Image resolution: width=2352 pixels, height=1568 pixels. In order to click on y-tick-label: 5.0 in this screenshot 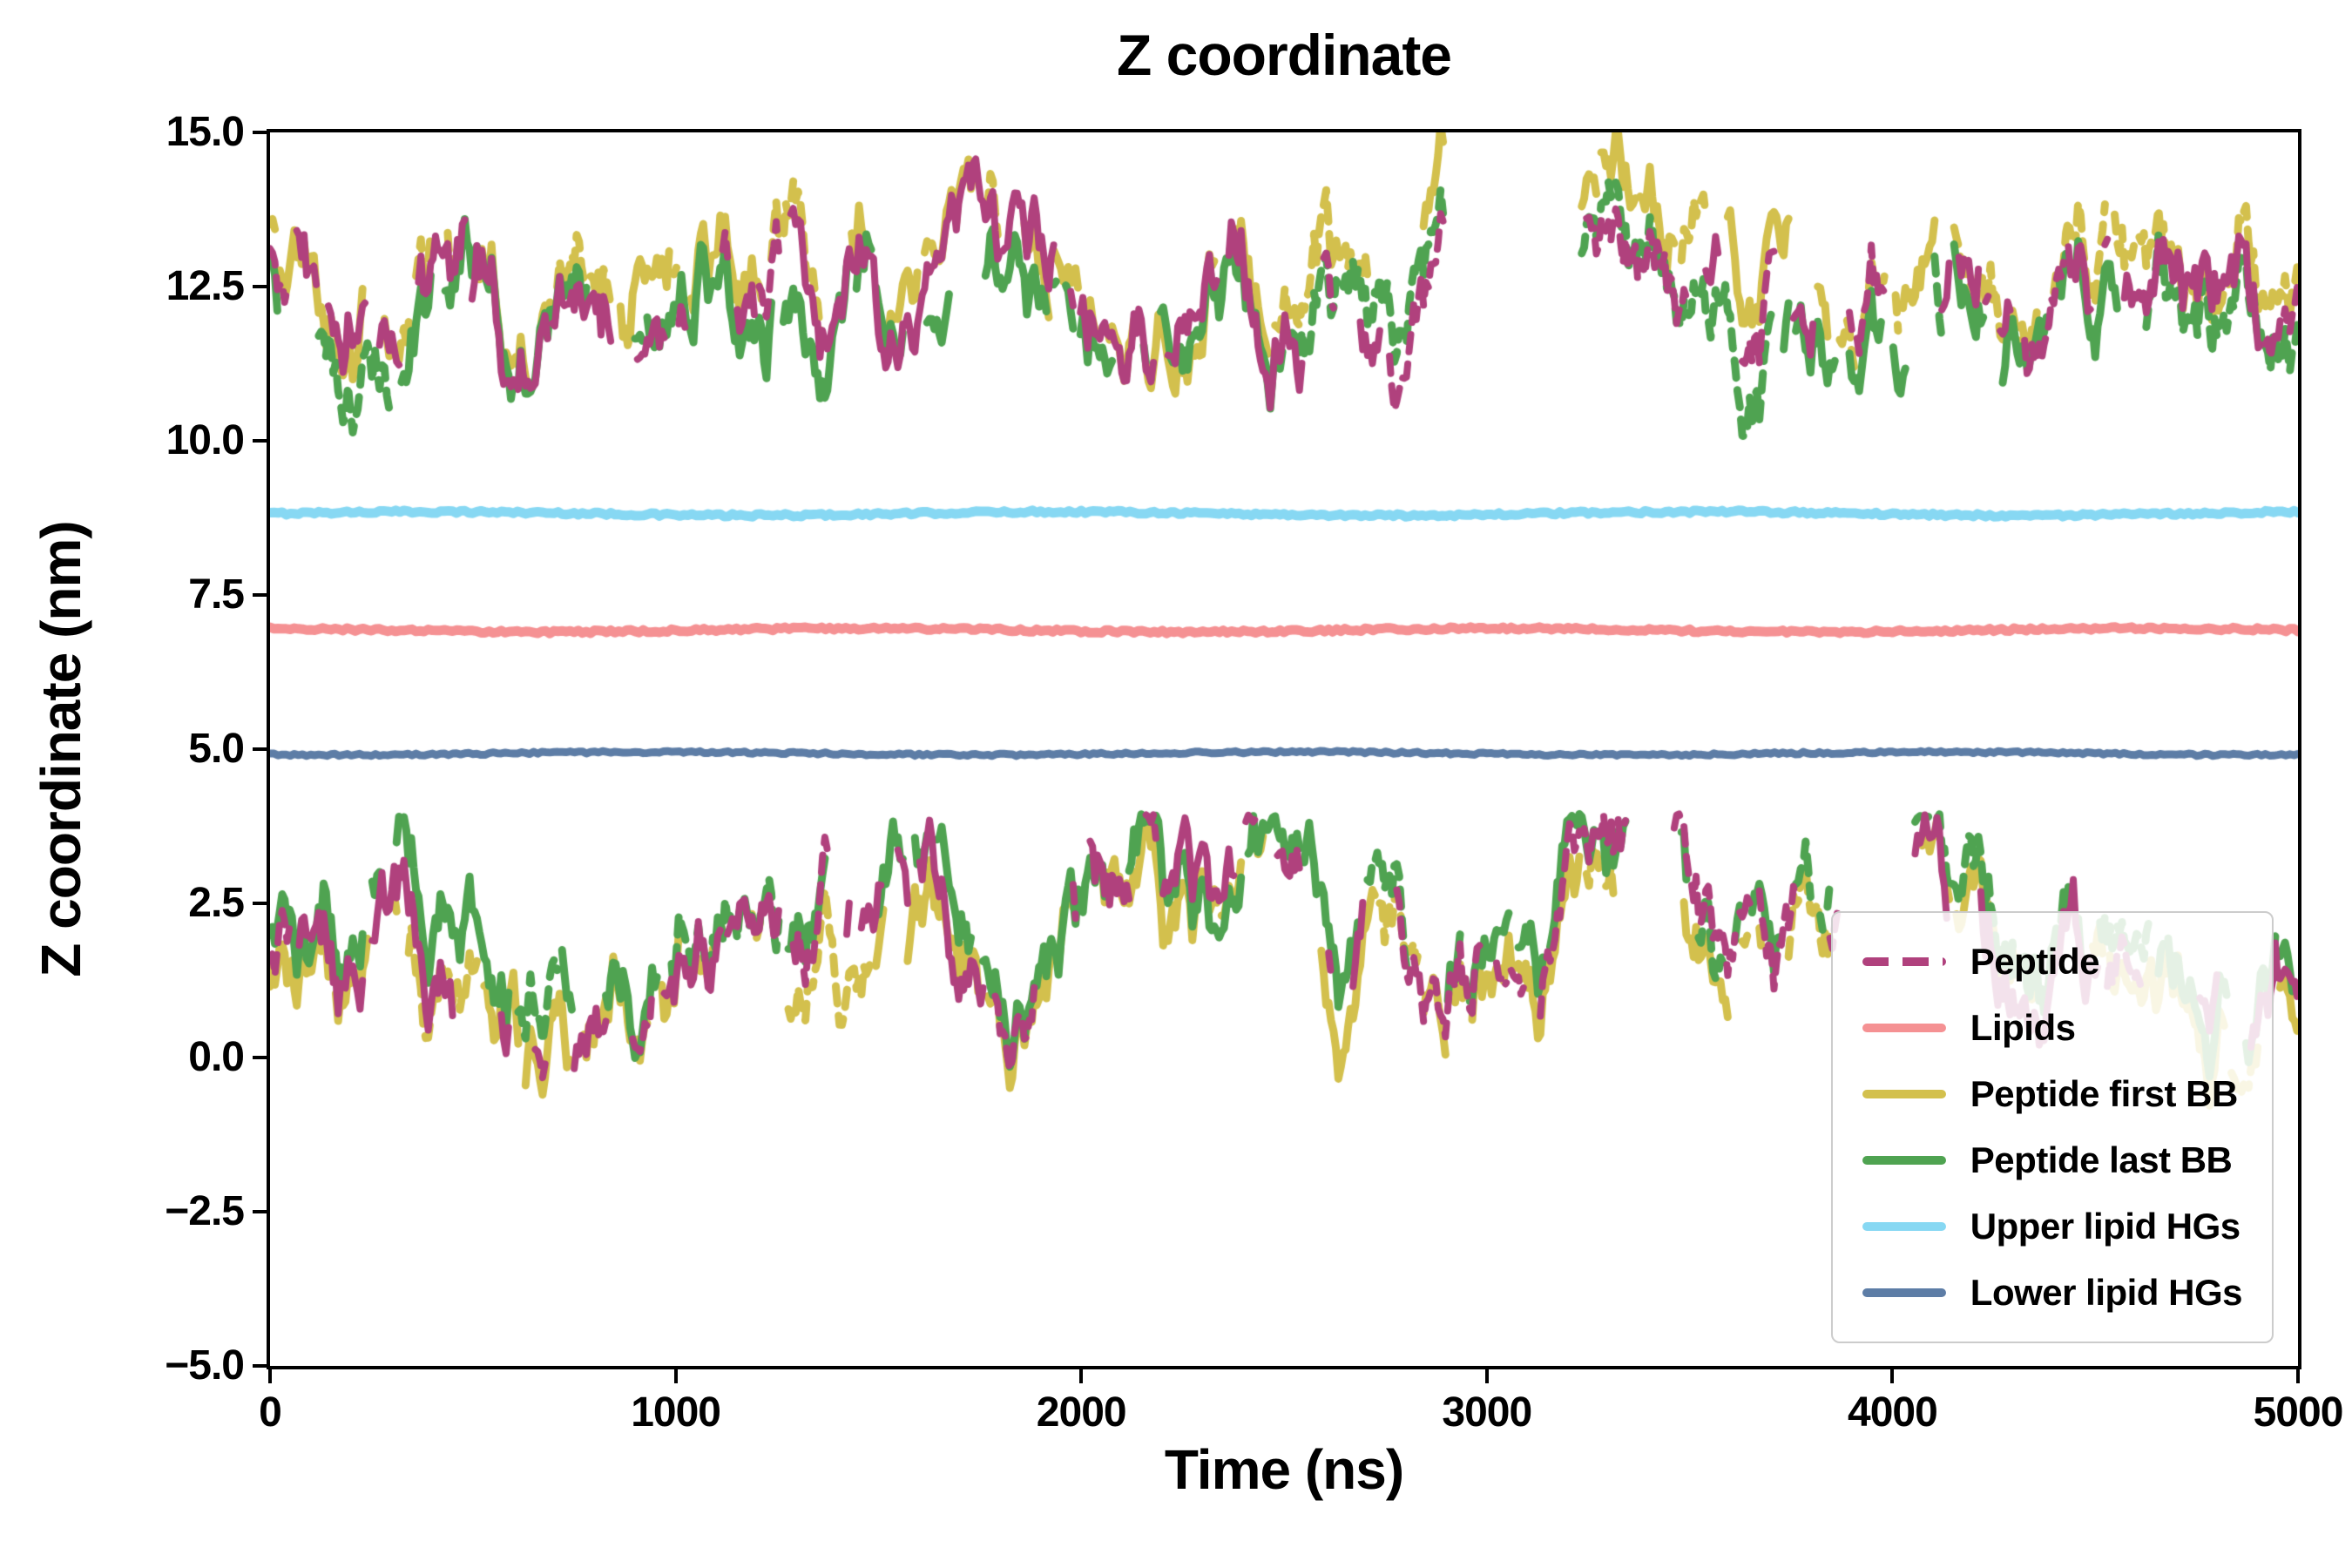, I will do `click(216, 749)`.